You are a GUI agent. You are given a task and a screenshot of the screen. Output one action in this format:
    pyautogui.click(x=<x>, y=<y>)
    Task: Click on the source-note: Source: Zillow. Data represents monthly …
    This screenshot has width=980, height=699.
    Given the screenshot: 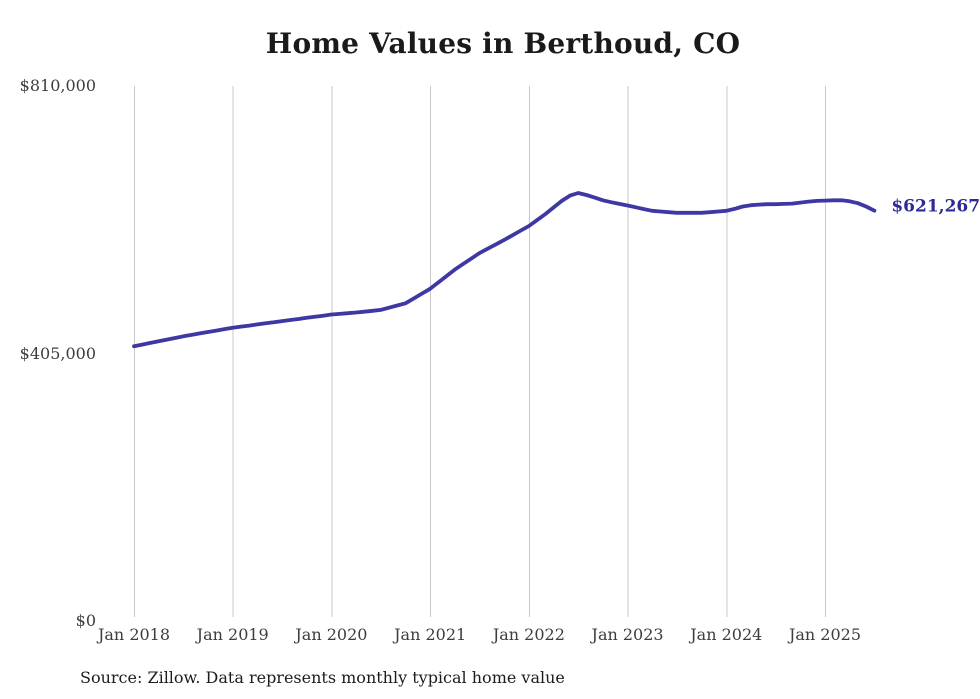 What is the action you would take?
    pyautogui.click(x=322, y=677)
    